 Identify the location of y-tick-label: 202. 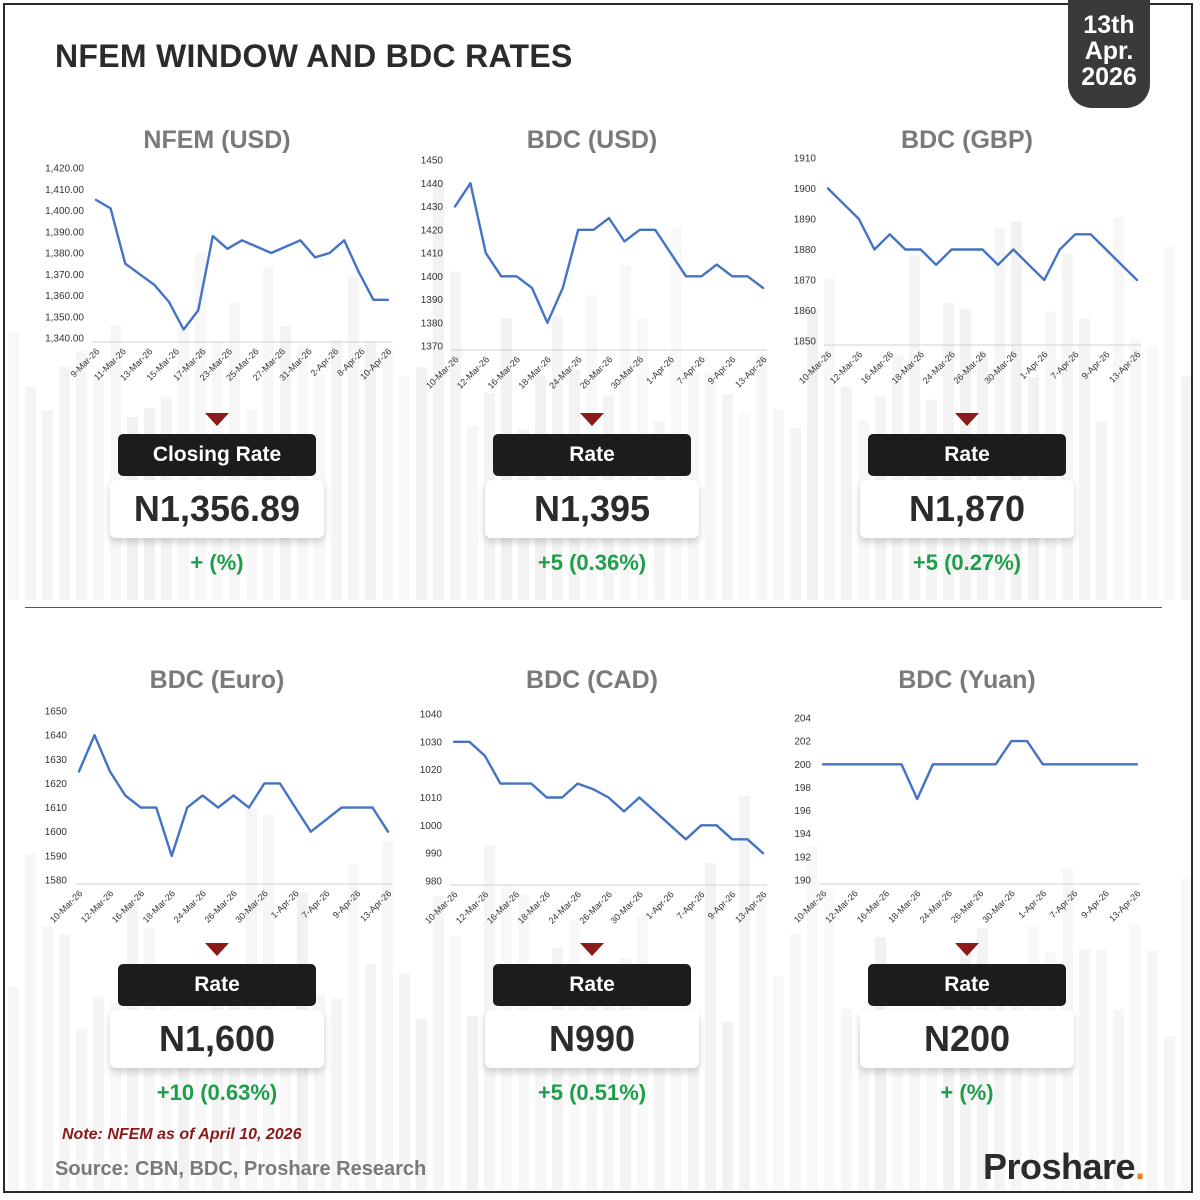
(802, 742).